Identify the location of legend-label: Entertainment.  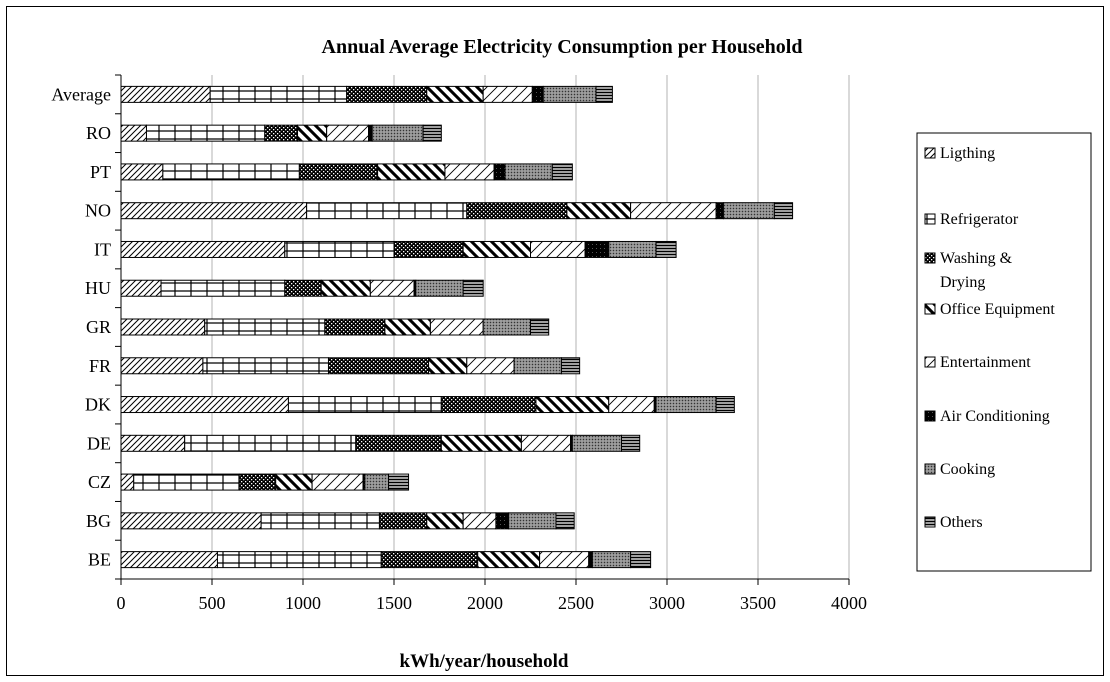
(985, 362).